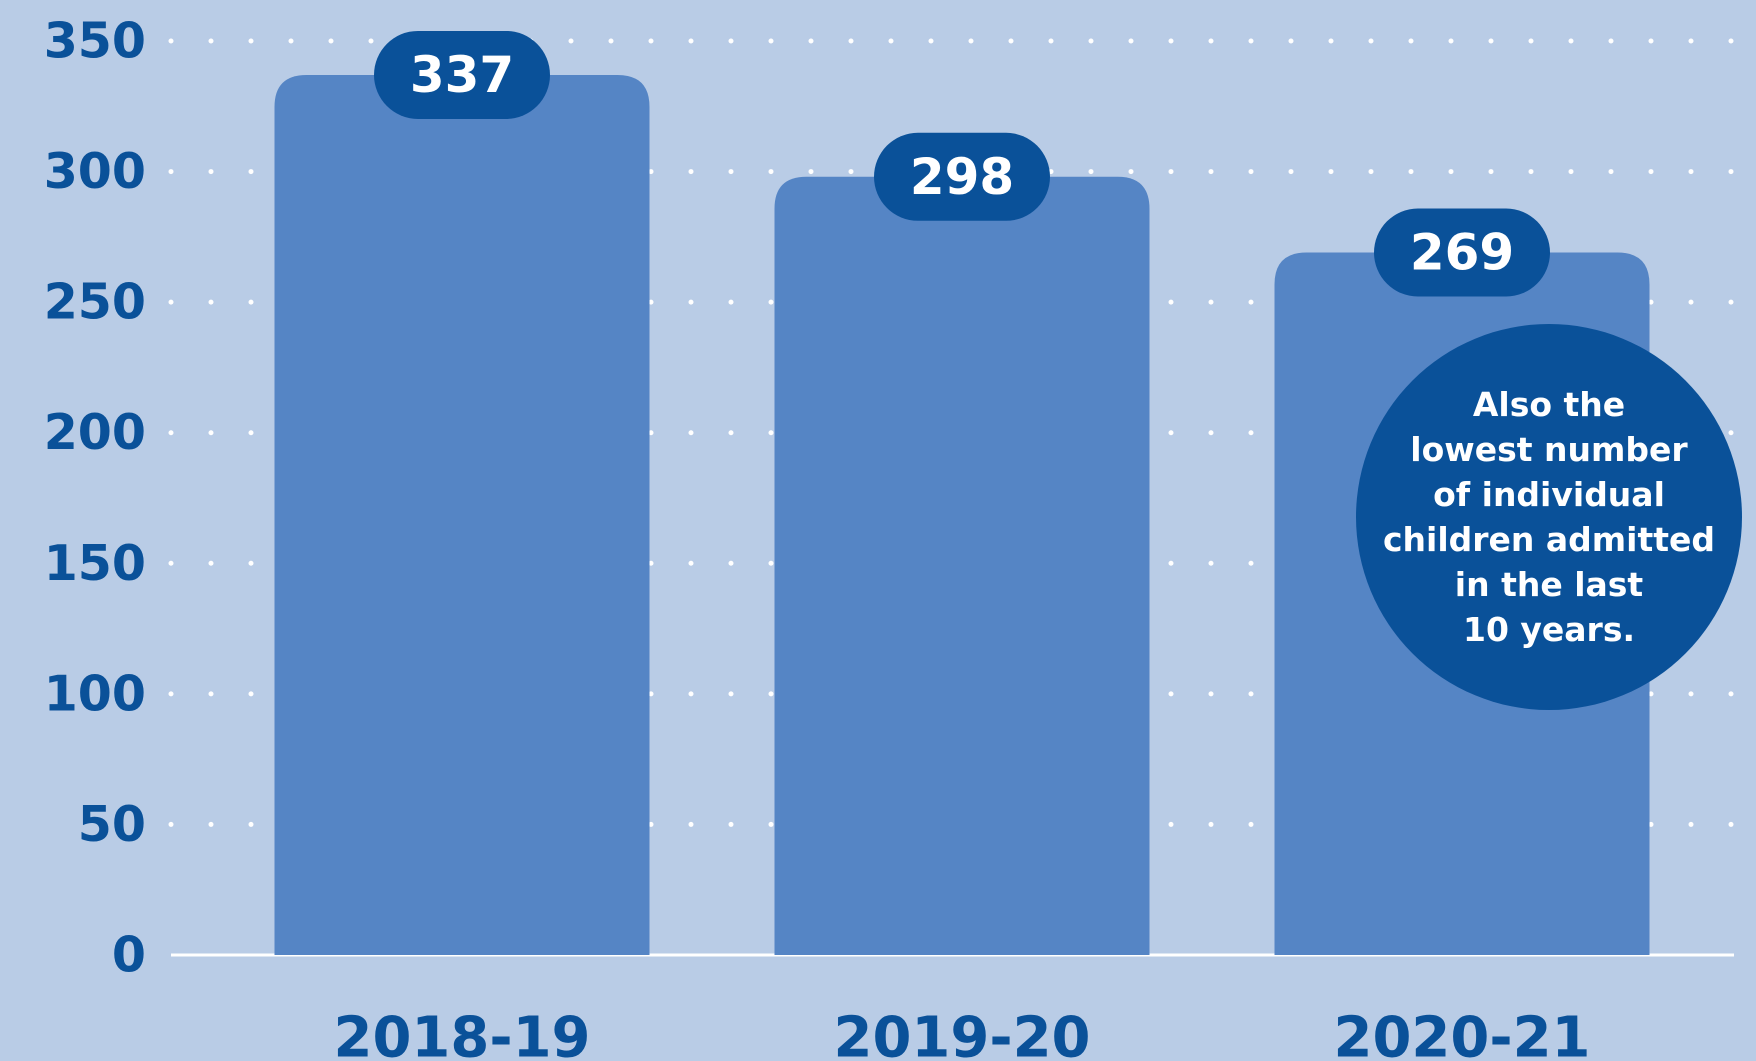 Image resolution: width=1756 pixels, height=1061 pixels. I want to click on value-label: 337, so click(462, 75).